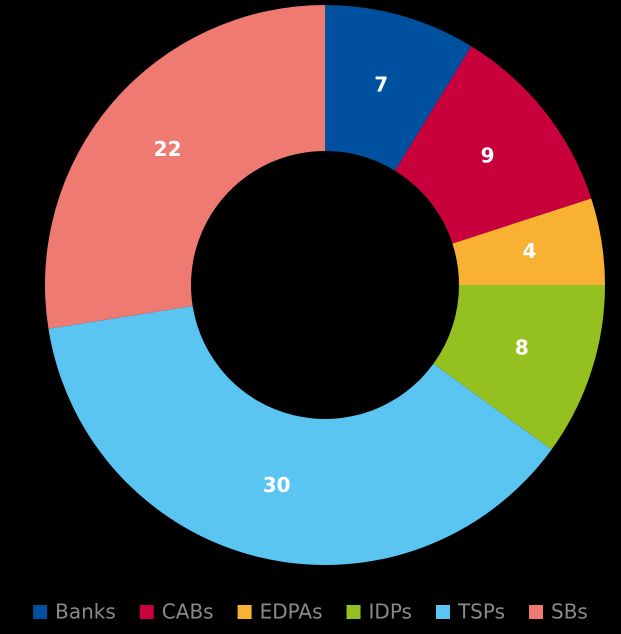 This screenshot has width=621, height=634. Describe the element at coordinates (522, 347) in the screenshot. I see `value-label: 8` at that location.